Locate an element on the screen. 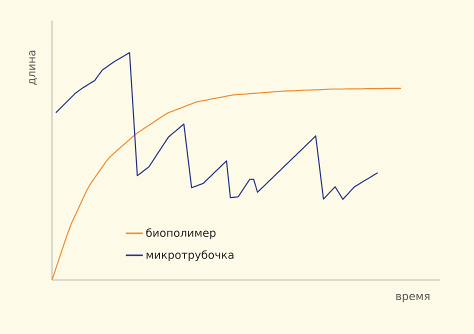 This screenshot has height=334, width=474. legend-label: микротрубочка is located at coordinates (190, 256).